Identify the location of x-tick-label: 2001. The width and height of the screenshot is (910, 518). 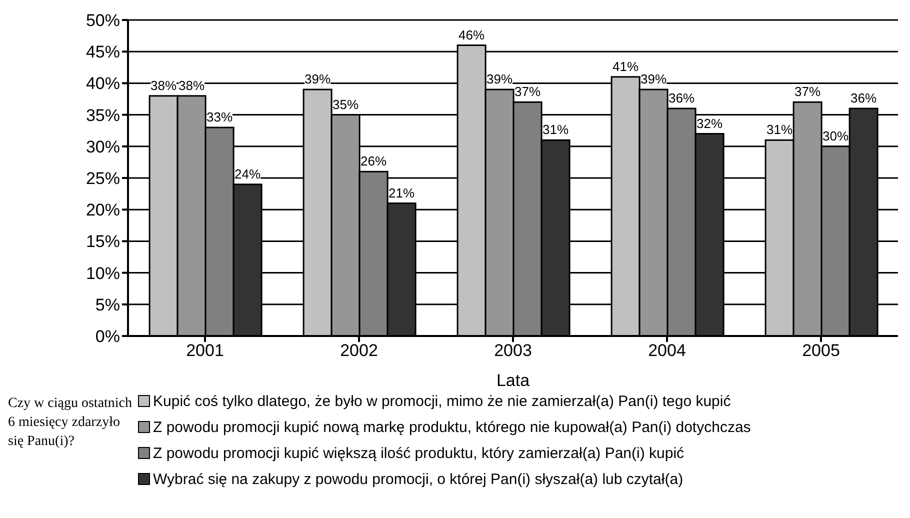
(205, 350).